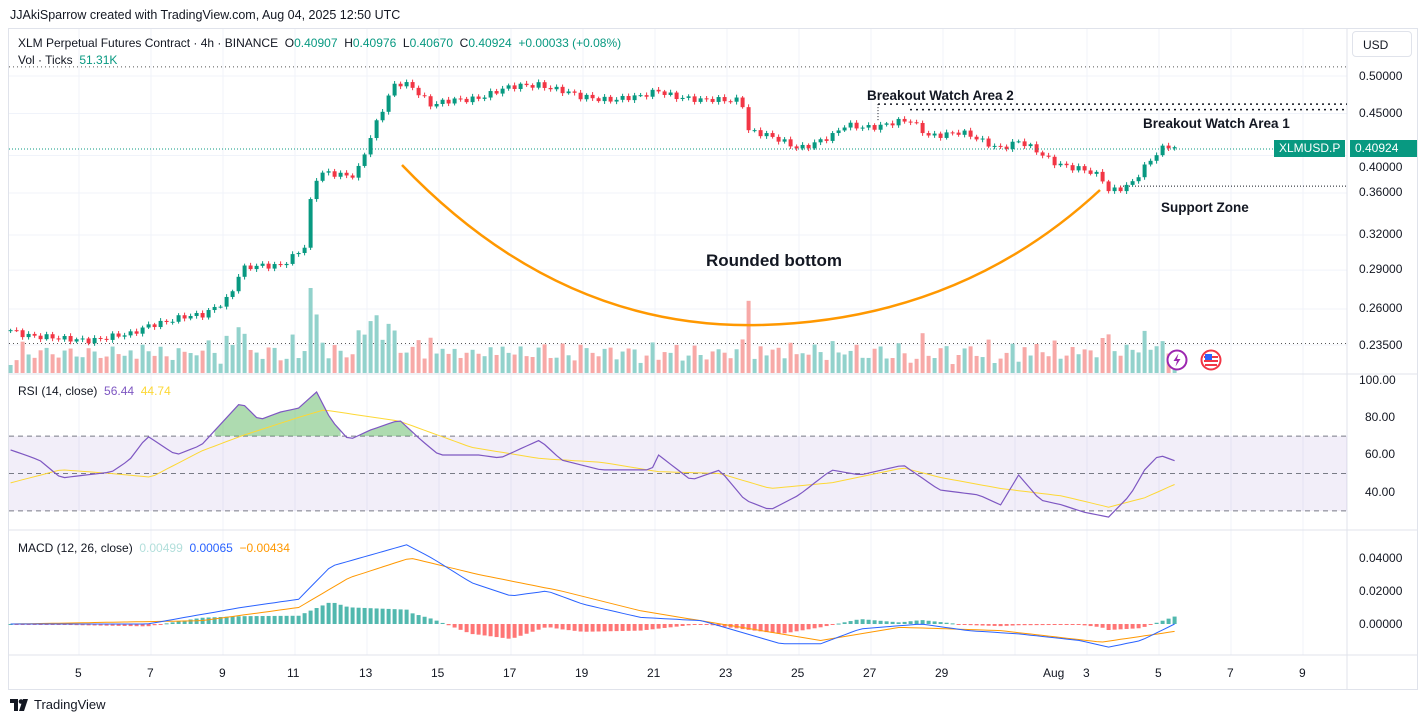 The width and height of the screenshot is (1427, 722). Describe the element at coordinates (1211, 362) in the screenshot. I see `us-flag-event-icon` at that location.